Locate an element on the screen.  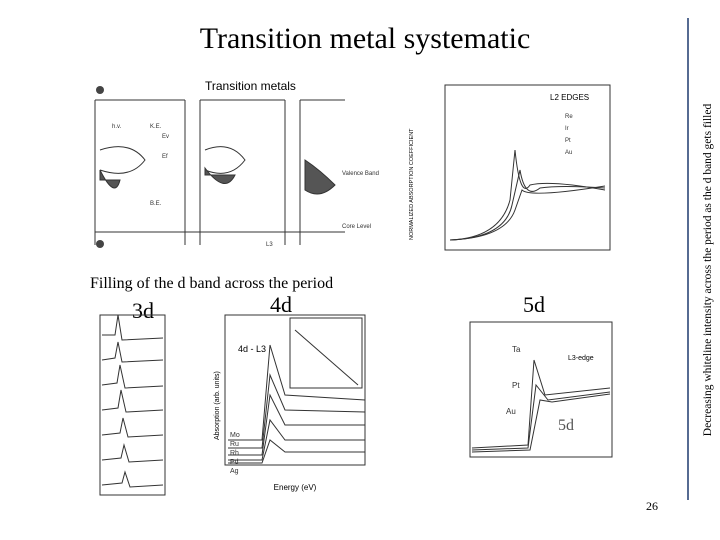
caption: Filling of the d band across the period is located at coordinates (211, 283).